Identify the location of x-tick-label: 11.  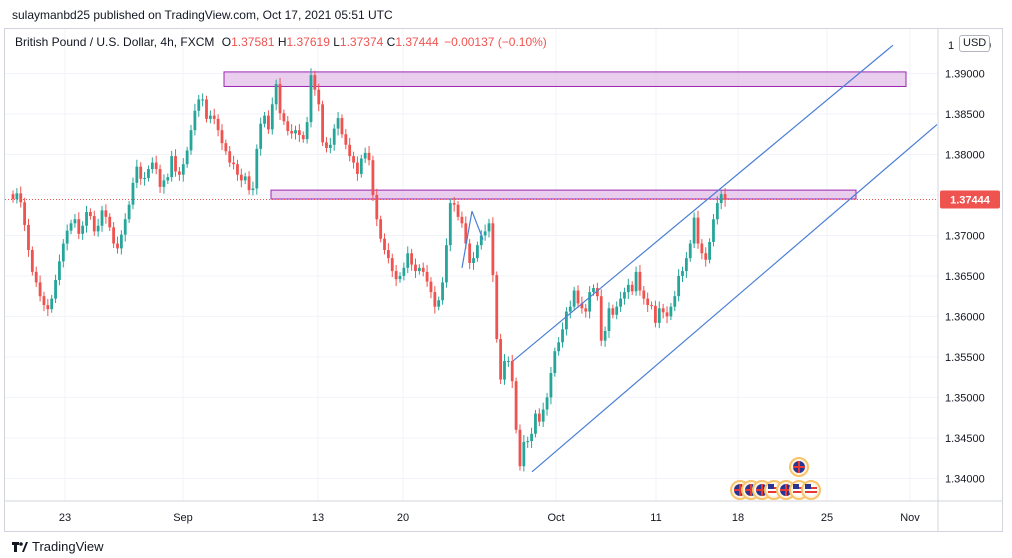
(655, 518).